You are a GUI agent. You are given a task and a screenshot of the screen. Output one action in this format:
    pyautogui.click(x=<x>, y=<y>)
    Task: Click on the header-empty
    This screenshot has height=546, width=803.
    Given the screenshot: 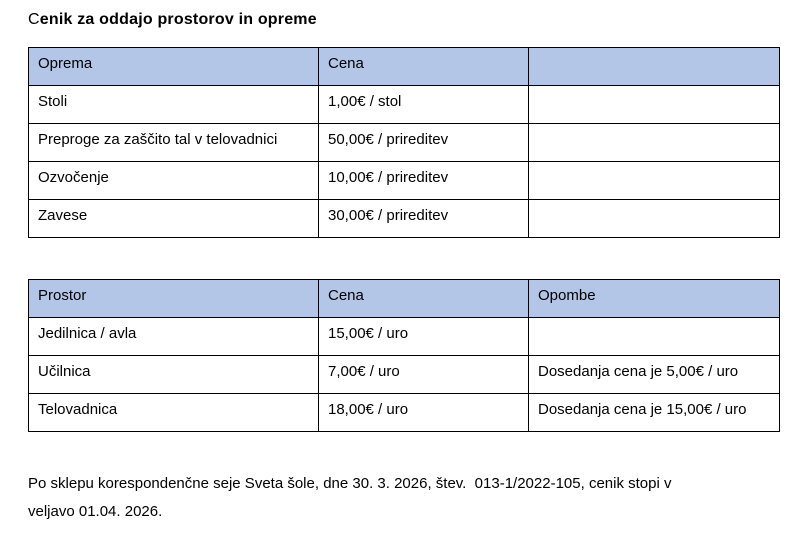 What is the action you would take?
    pyautogui.click(x=654, y=66)
    